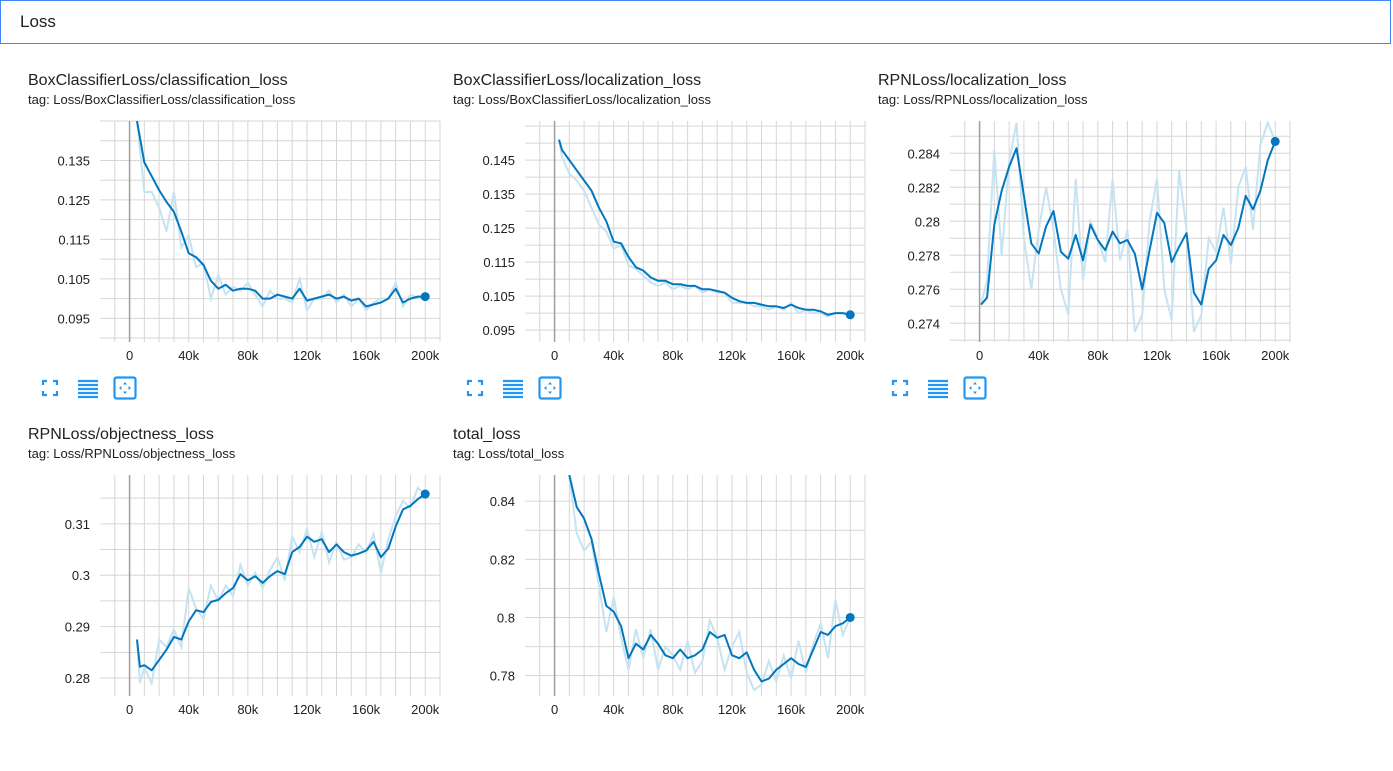  I want to click on chart-tag: tag: Loss/RPNLoss/localization_loss, so click(983, 99).